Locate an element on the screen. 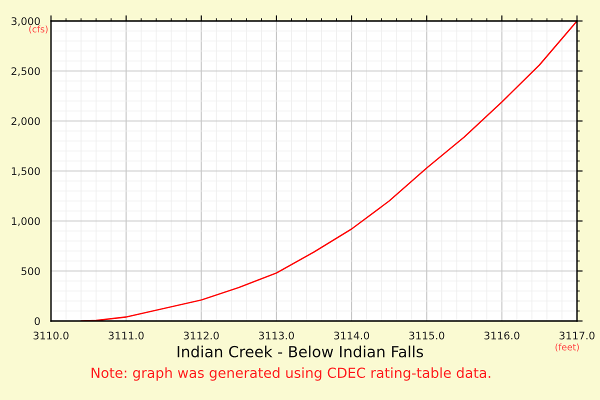 Image resolution: width=600 pixels, height=400 pixels. x-tick-label: 3113.0 is located at coordinates (276, 336).